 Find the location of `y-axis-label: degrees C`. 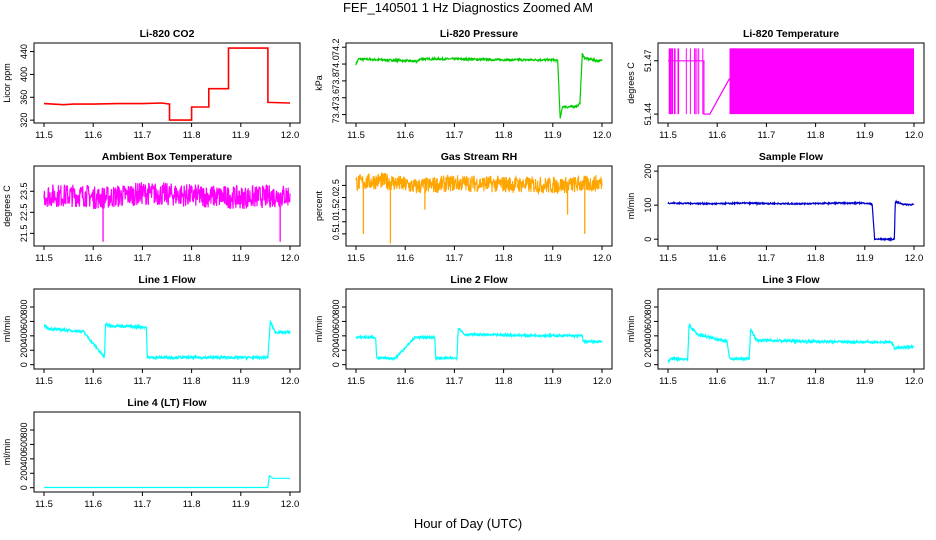

y-axis-label: degrees C is located at coordinates (631, 83).